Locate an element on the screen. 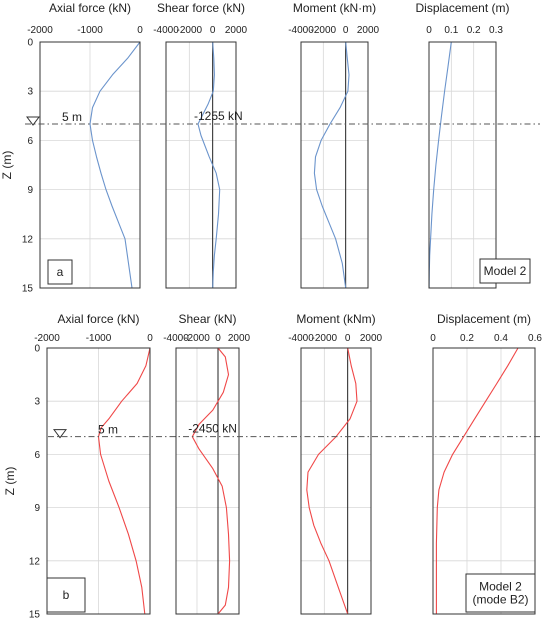 The image size is (550, 621). subplot-4: 0 0.1 0.2 0.3 Displacement (m) is located at coordinates (462, 145).